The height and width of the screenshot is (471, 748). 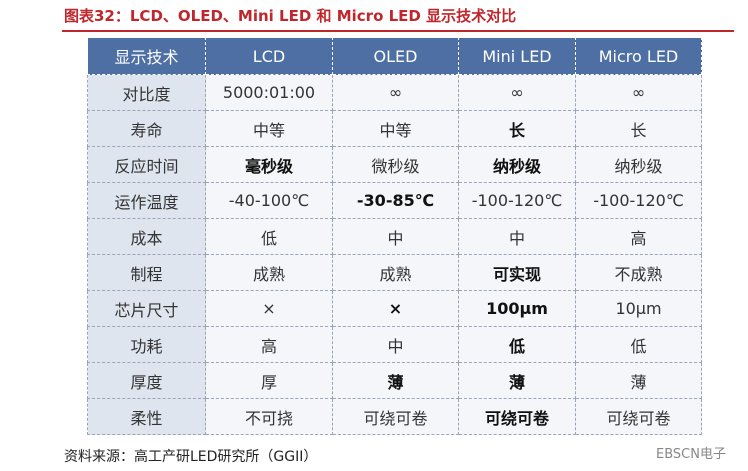 What do you see at coordinates (517, 272) in the screenshot?
I see `cell: 可实现` at bounding box center [517, 272].